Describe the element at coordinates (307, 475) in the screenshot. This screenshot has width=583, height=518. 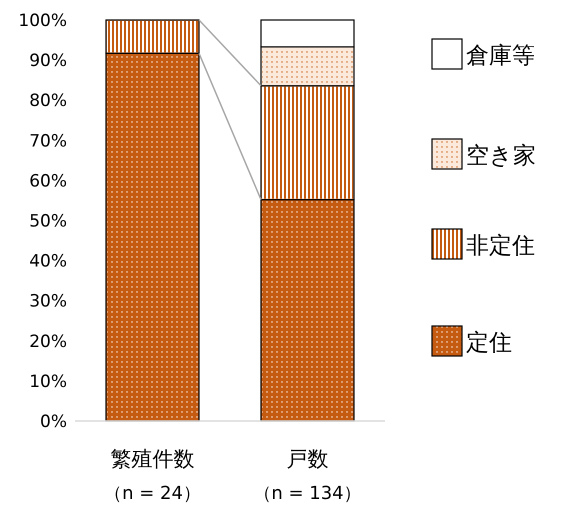
I see `x-tick-label: 戸数（n = 134）` at that location.